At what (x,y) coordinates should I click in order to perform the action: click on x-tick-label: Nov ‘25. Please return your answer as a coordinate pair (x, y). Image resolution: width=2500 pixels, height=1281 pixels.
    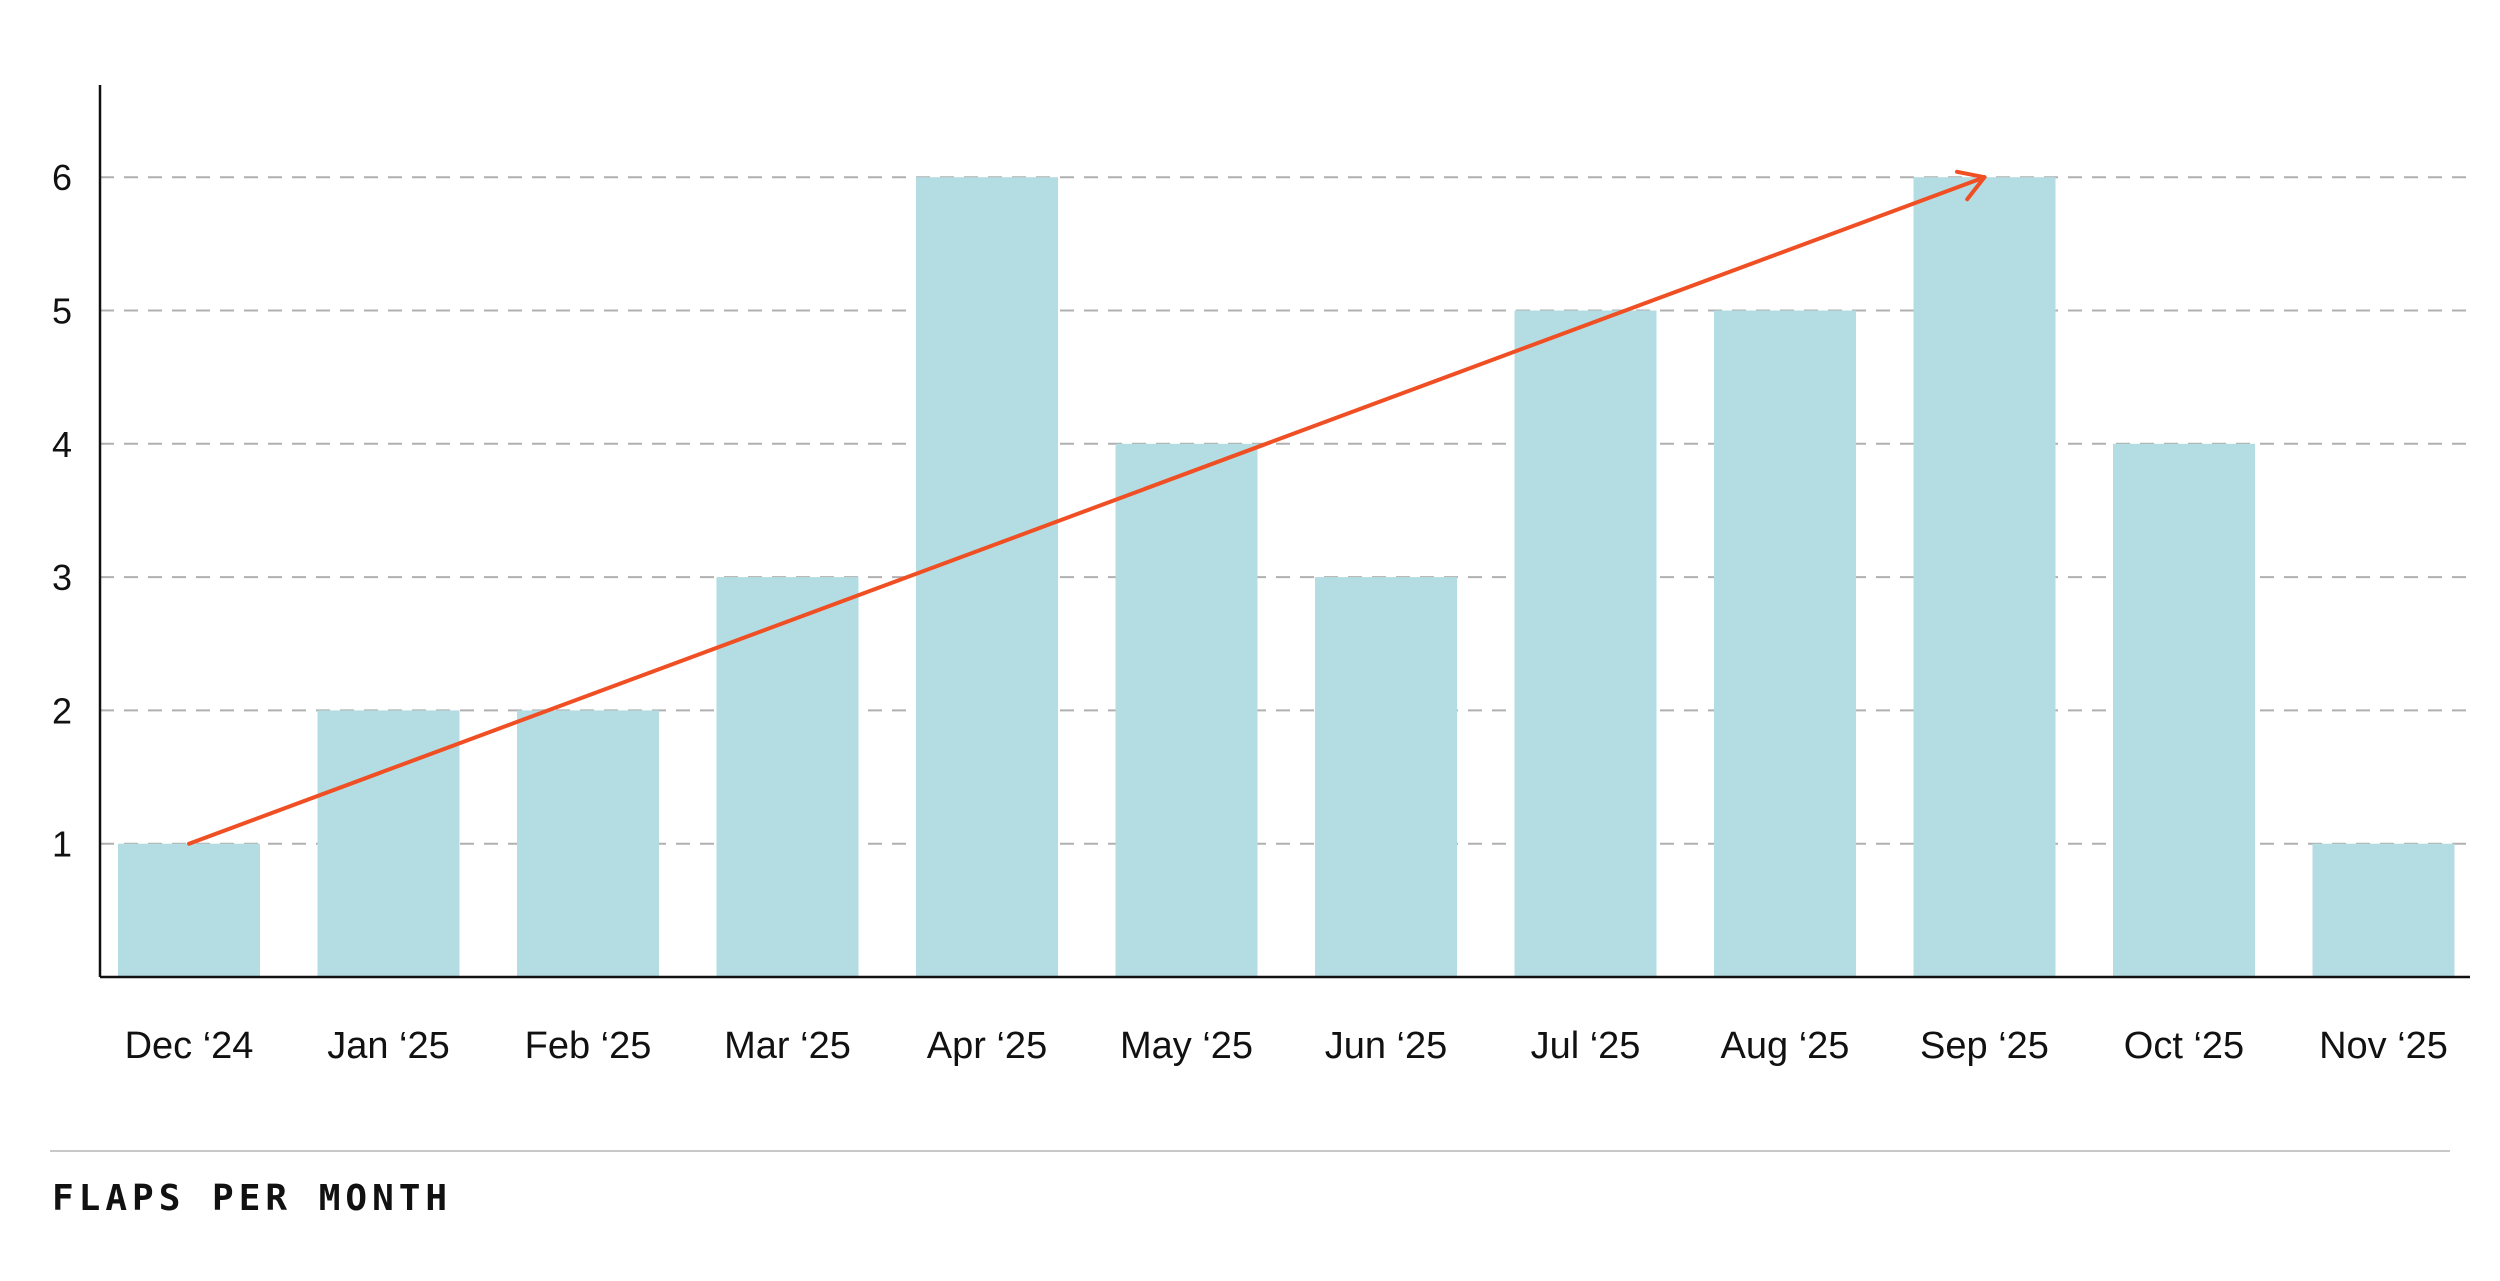
    Looking at the image, I should click on (2383, 1046).